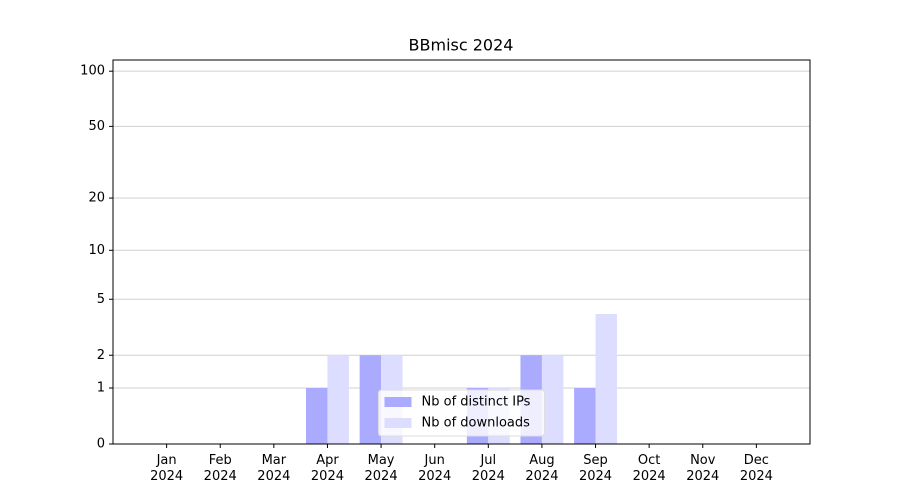 The width and height of the screenshot is (900, 500). Describe the element at coordinates (101, 299) in the screenshot. I see `y-tick-label: 5` at that location.